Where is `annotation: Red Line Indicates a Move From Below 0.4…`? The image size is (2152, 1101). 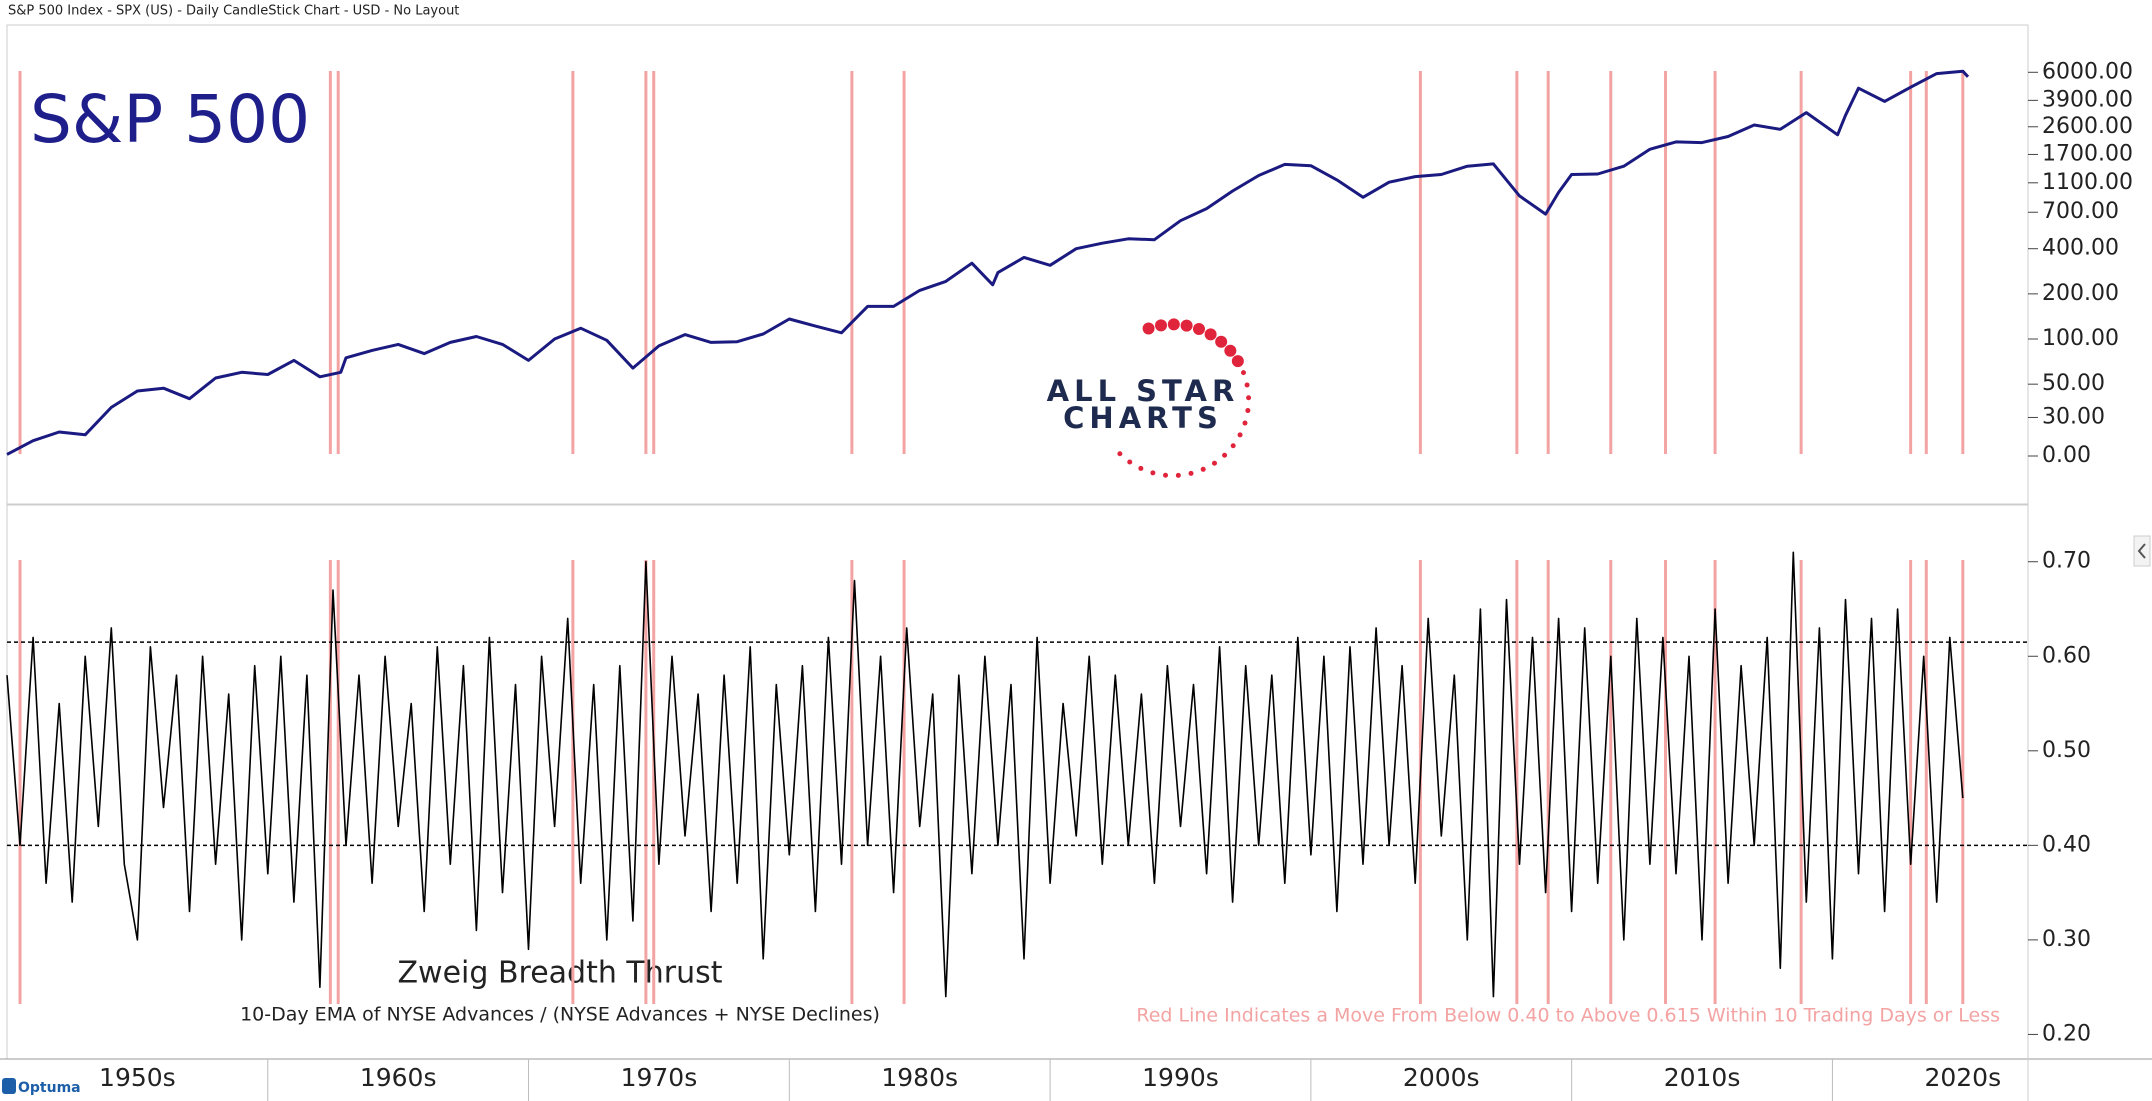
annotation: Red Line Indicates a Move From Below 0.4… is located at coordinates (1568, 1016).